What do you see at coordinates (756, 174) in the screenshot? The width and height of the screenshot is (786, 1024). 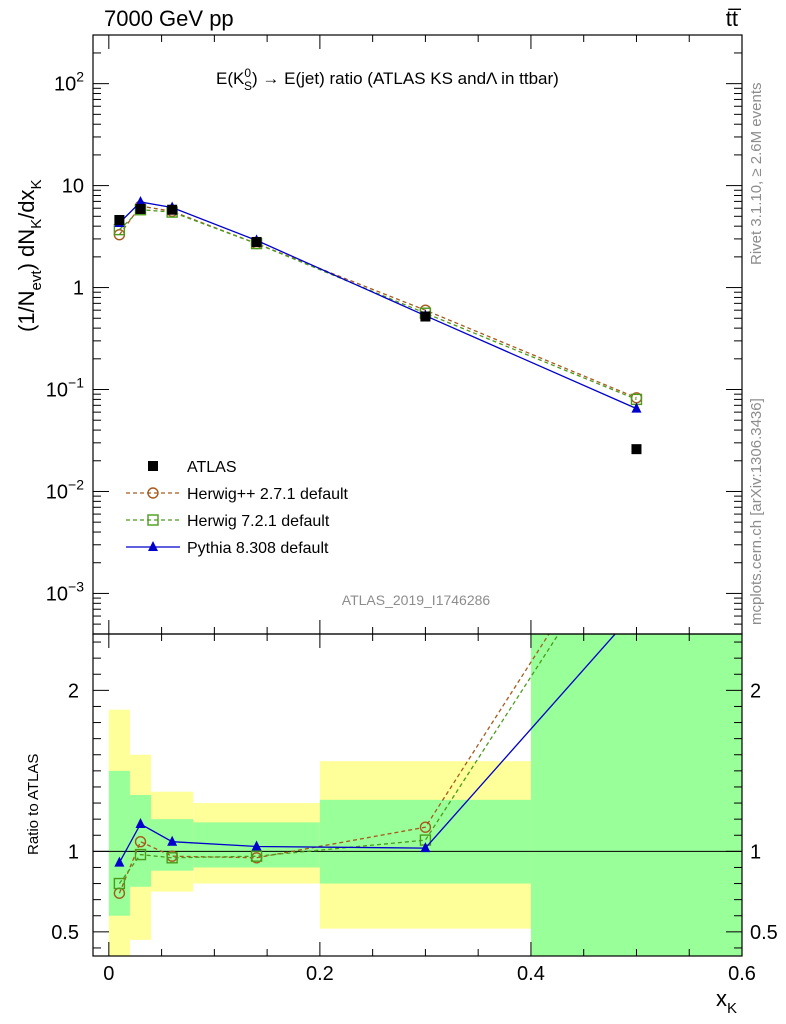 I see `rivet-label: Rivet 3.1.10, ≥ 2.6M events` at bounding box center [756, 174].